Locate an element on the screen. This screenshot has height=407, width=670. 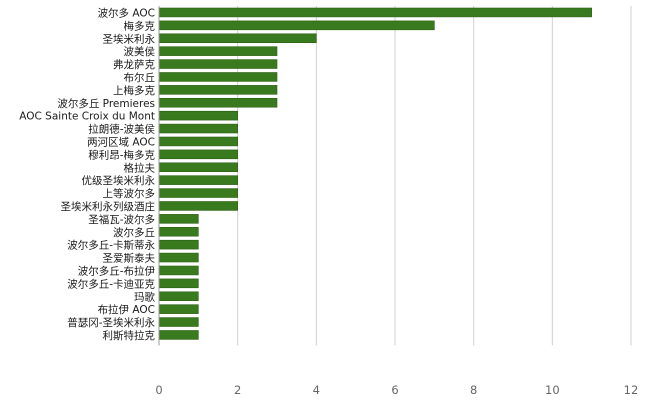
category-label: 梅多克 is located at coordinates (140, 25).